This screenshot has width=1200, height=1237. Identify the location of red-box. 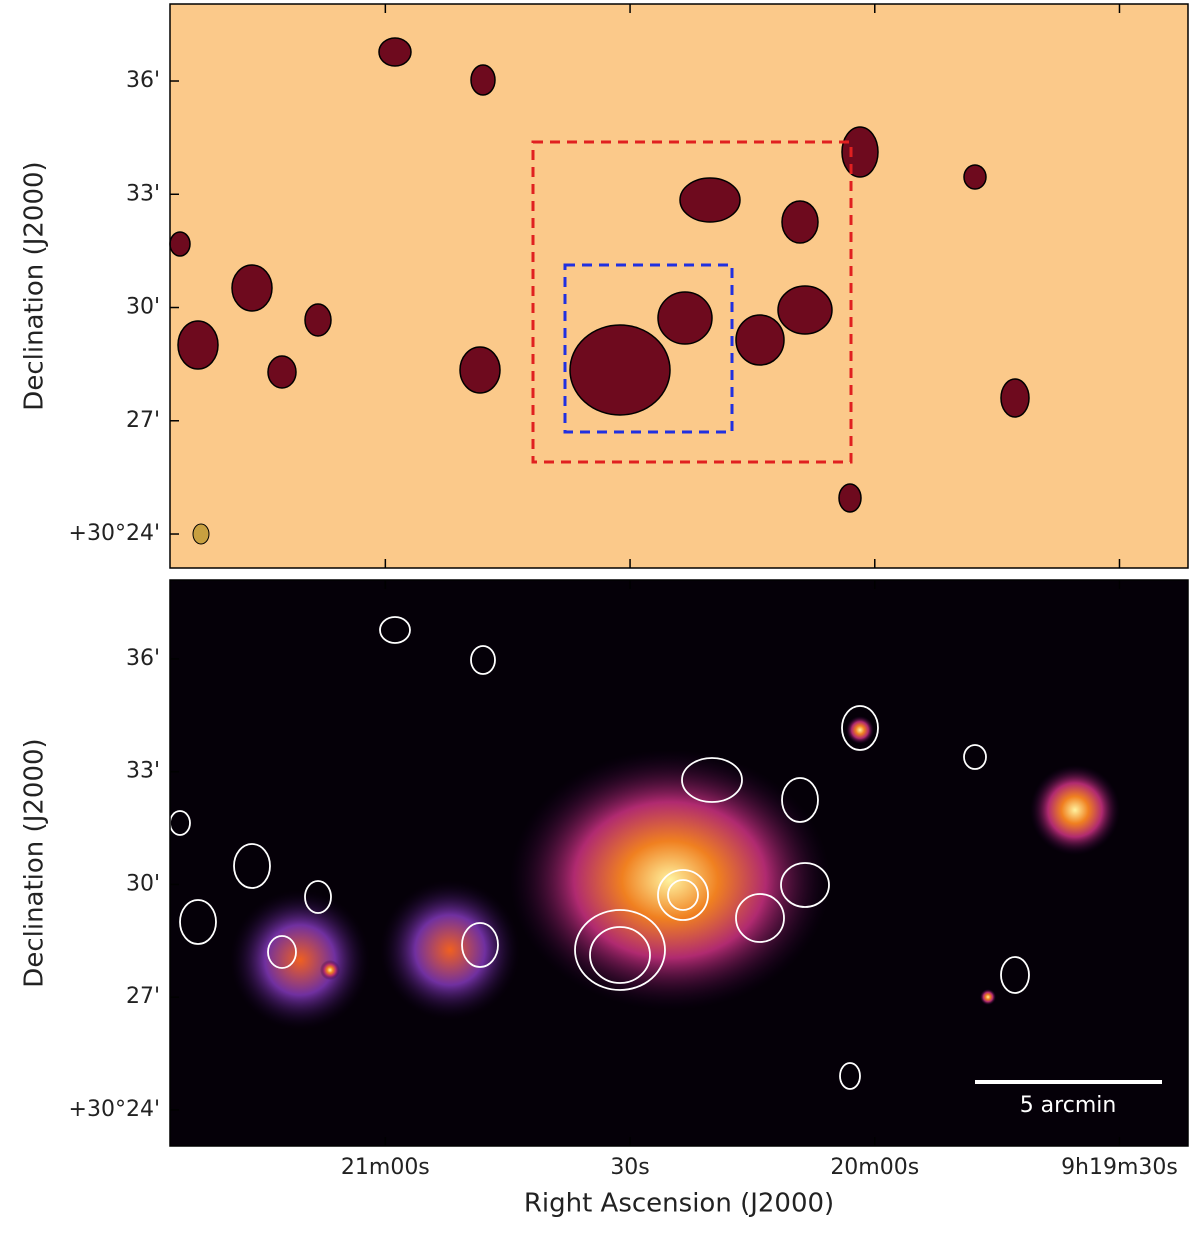
(692, 302).